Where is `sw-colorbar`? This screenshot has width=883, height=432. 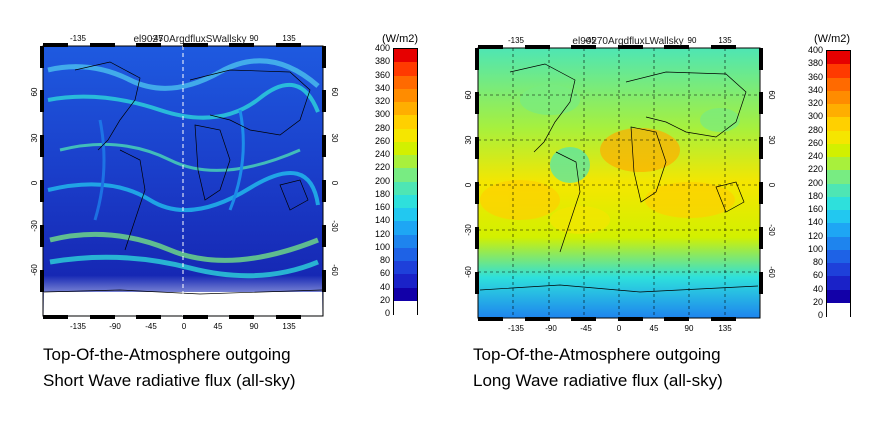
sw-colorbar is located at coordinates (405, 181).